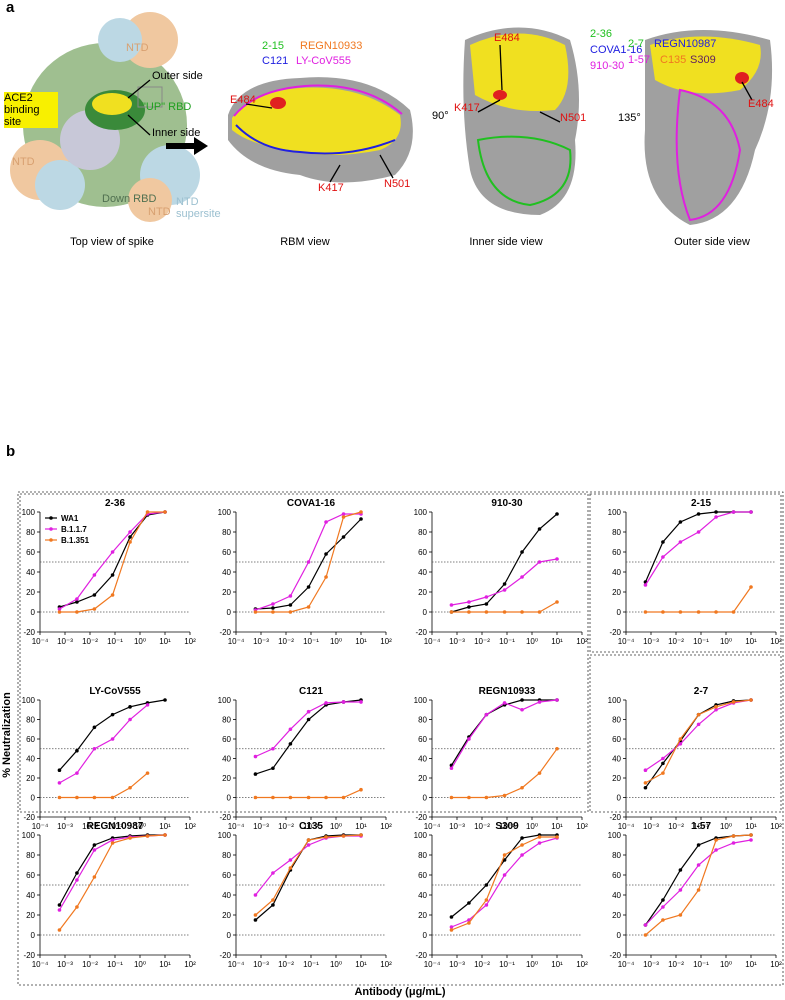 Image resolution: width=785 pixels, height=1000 pixels. What do you see at coordinates (607, 66) in the screenshot?
I see `label: 910-30` at bounding box center [607, 66].